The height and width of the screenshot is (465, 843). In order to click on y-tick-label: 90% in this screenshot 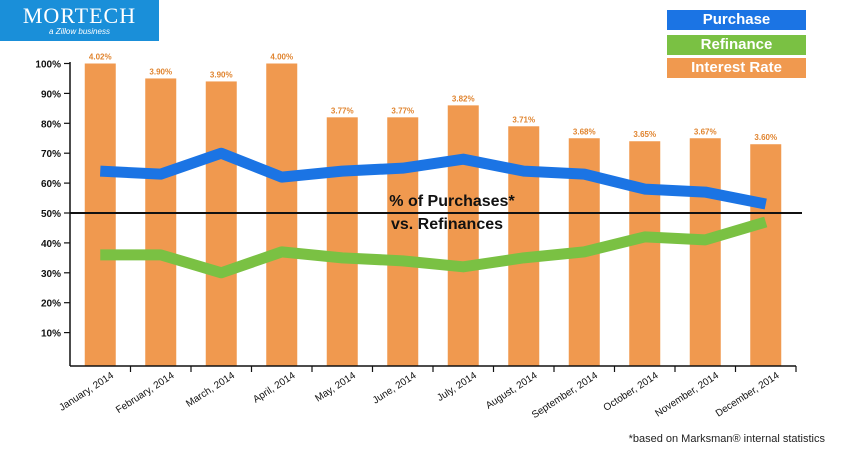, I will do `click(51, 94)`.